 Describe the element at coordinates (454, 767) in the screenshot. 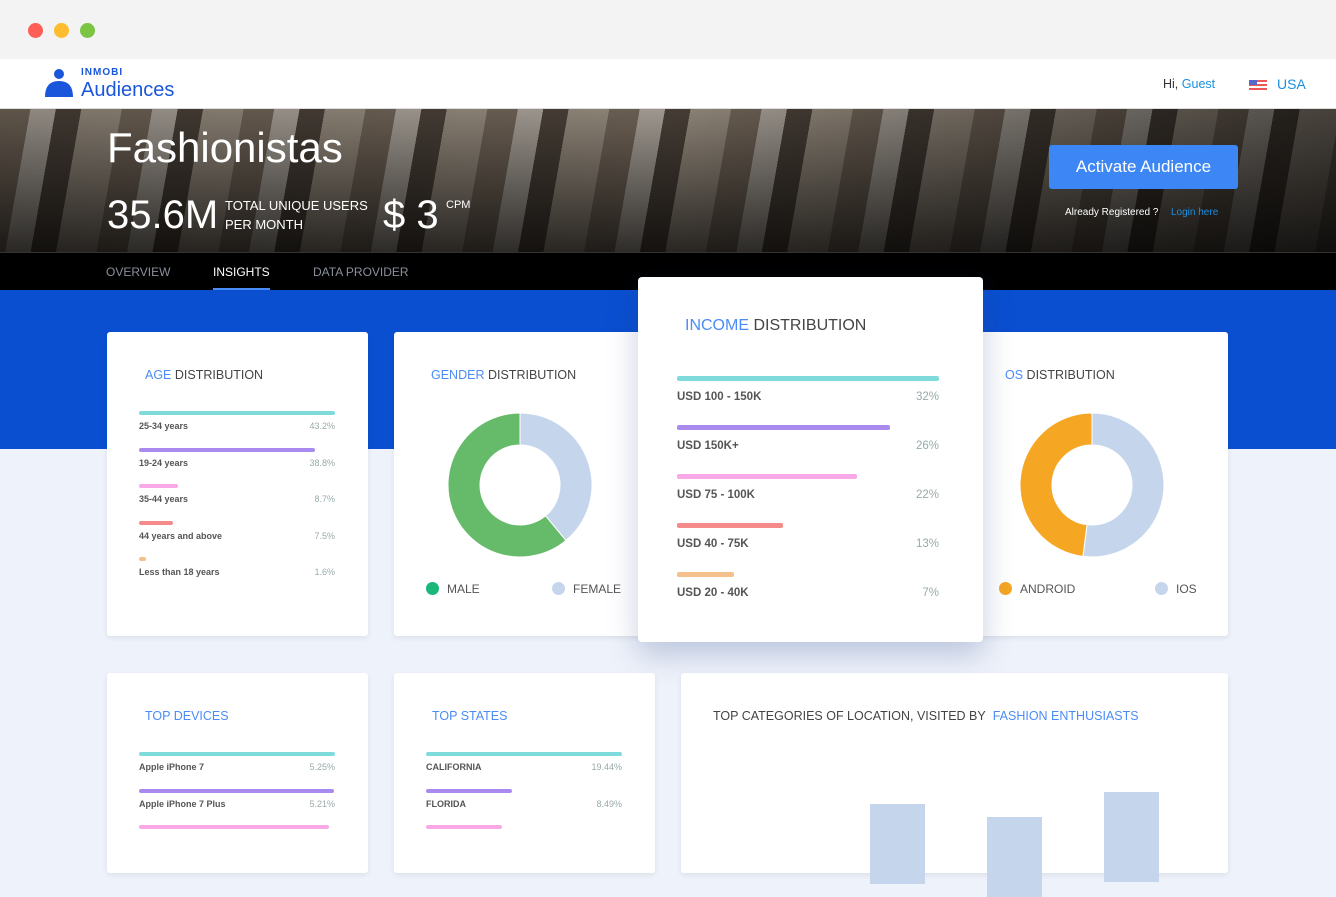

I see `row-label: CALIFORNIA` at that location.